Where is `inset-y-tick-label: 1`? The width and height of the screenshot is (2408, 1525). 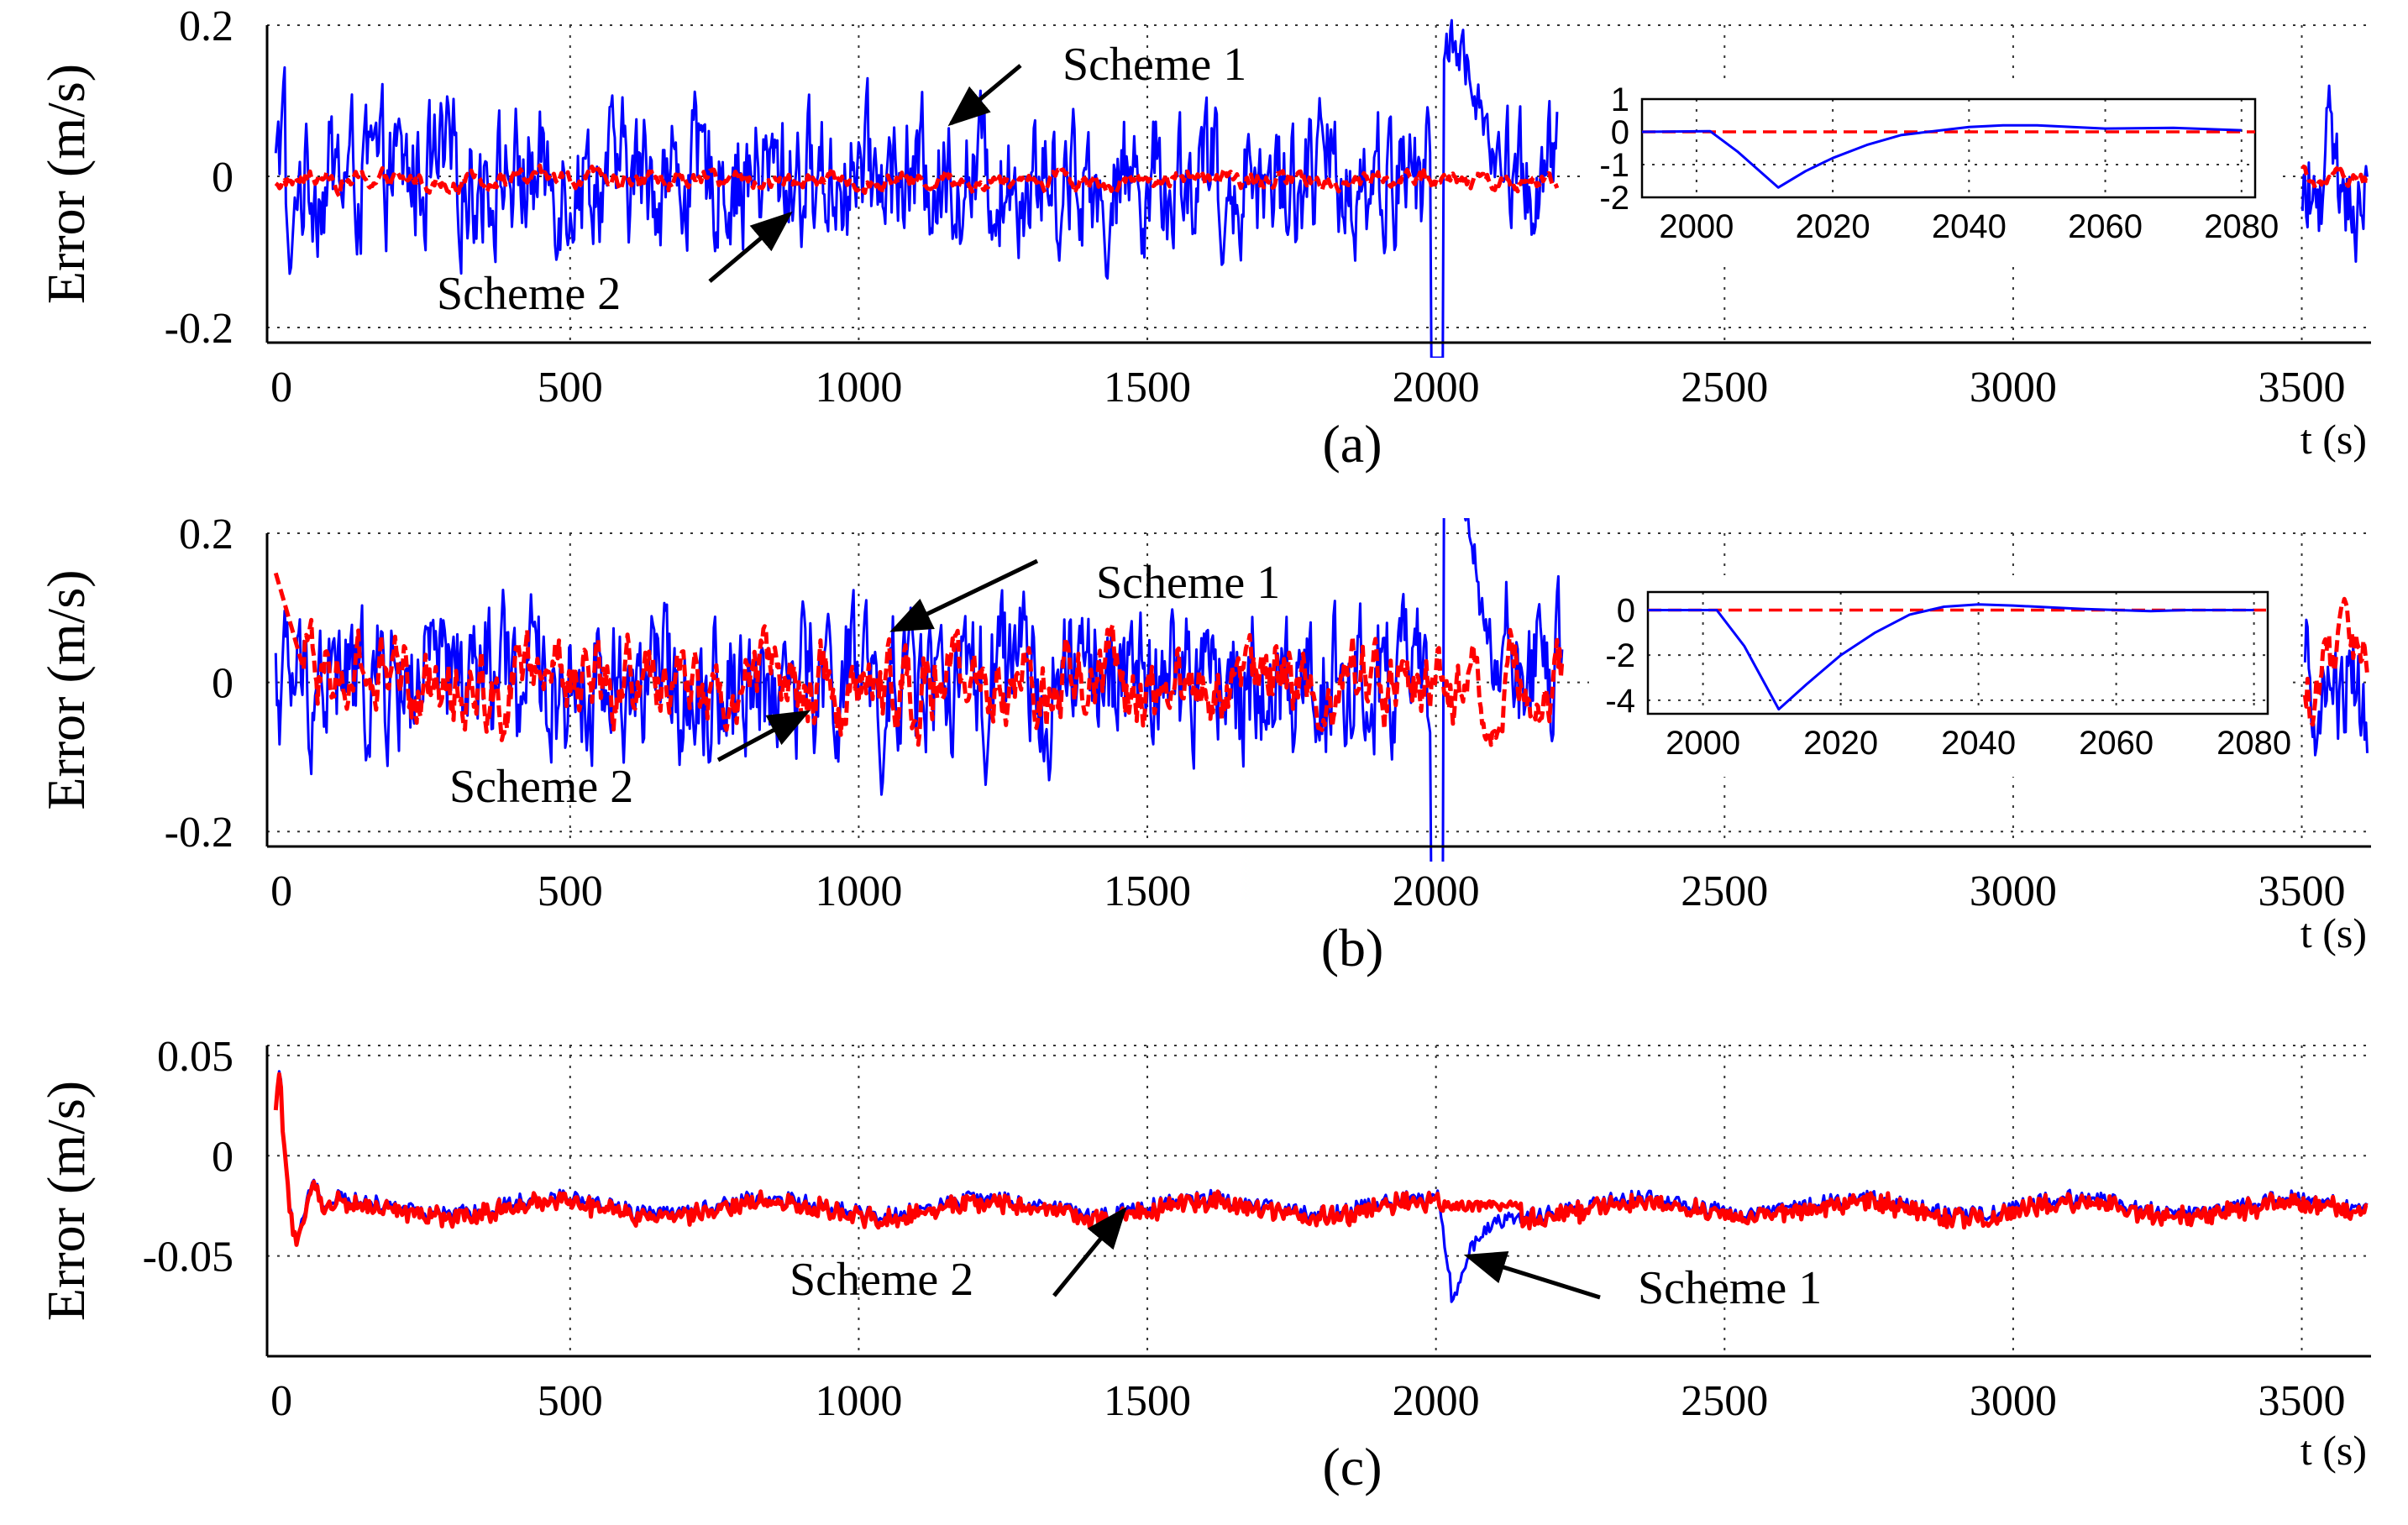 inset-y-tick-label: 1 is located at coordinates (1620, 99).